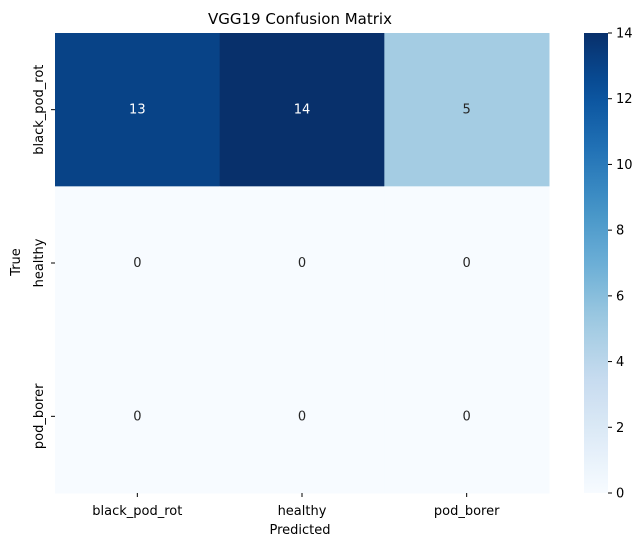 This screenshot has width=640, height=547. What do you see at coordinates (467, 511) in the screenshot?
I see `x-tick-label: pod_borer` at bounding box center [467, 511].